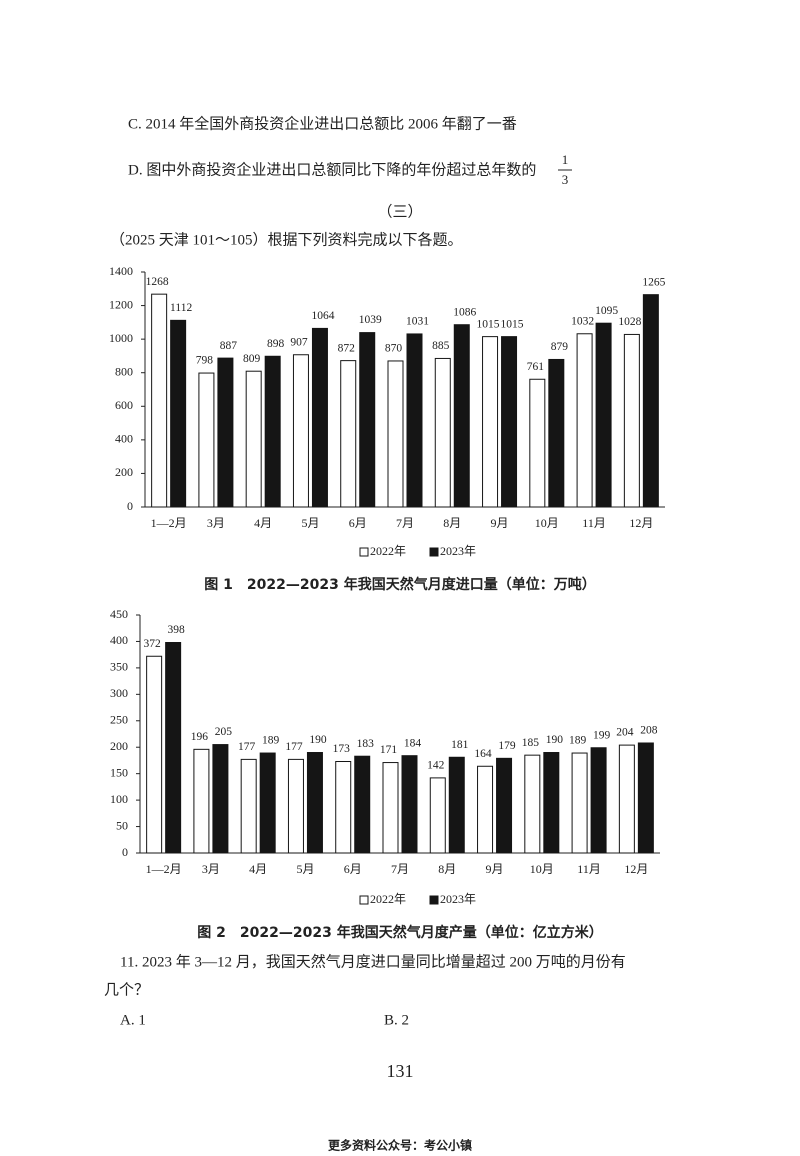 This screenshot has width=800, height=1156. I want to click on value-label: 1268, so click(157, 282).